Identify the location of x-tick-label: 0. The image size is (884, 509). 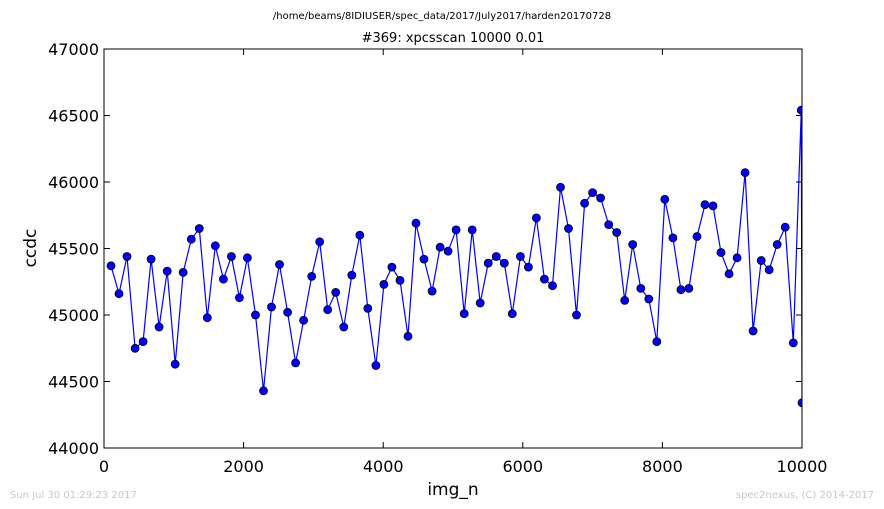
(104, 466).